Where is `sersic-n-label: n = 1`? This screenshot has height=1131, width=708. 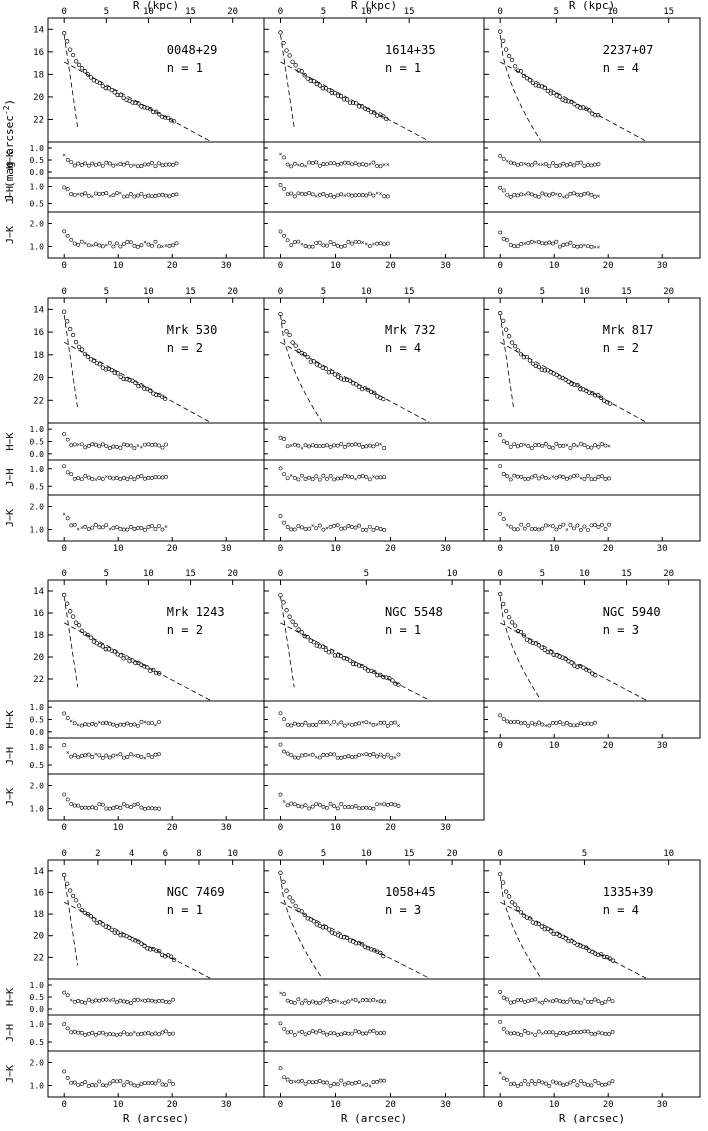 sersic-n-label: n = 1 is located at coordinates (185, 68).